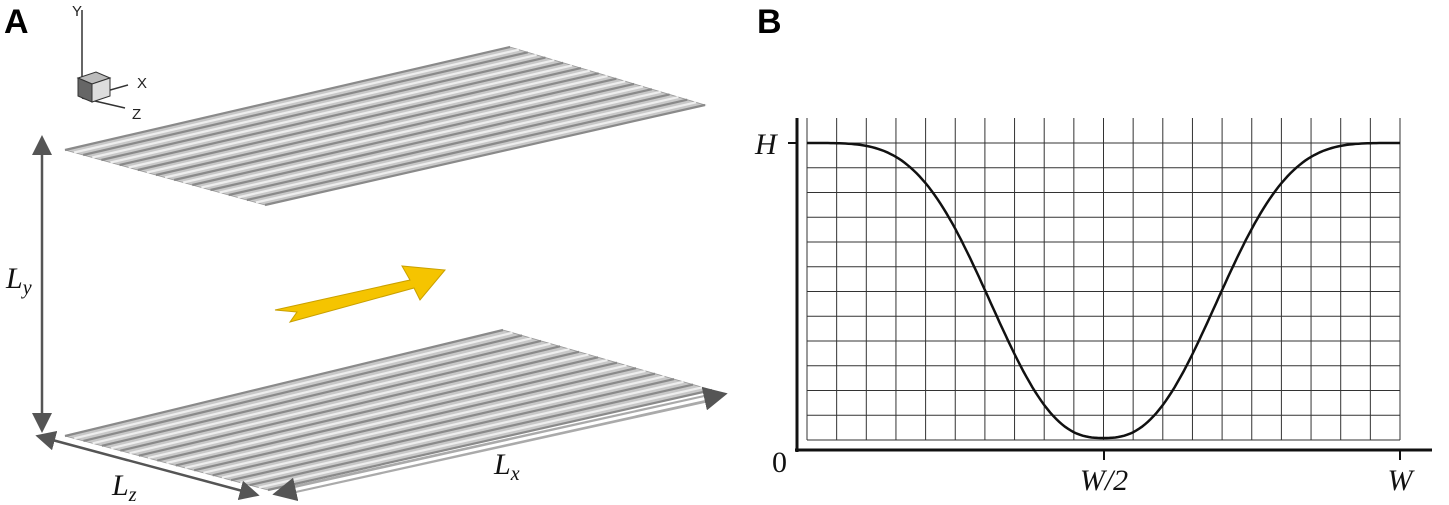  Describe the element at coordinates (779, 462) in the screenshot. I see `y-label: 0` at that location.